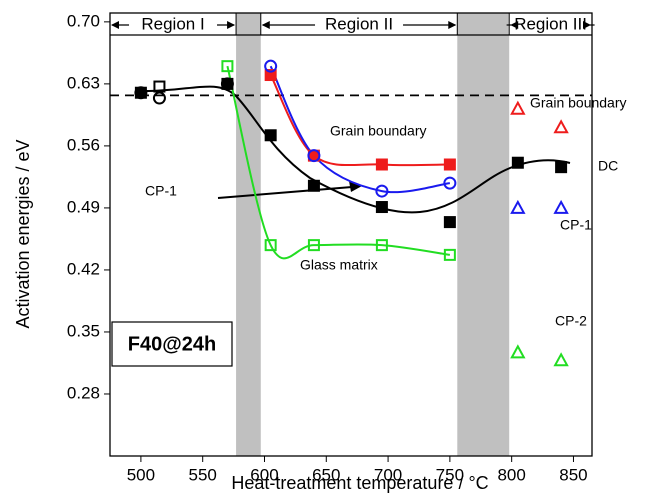 This screenshot has height=498, width=651. What do you see at coordinates (83, 20) in the screenshot?
I see `y-tick-label: 0.70` at bounding box center [83, 20].